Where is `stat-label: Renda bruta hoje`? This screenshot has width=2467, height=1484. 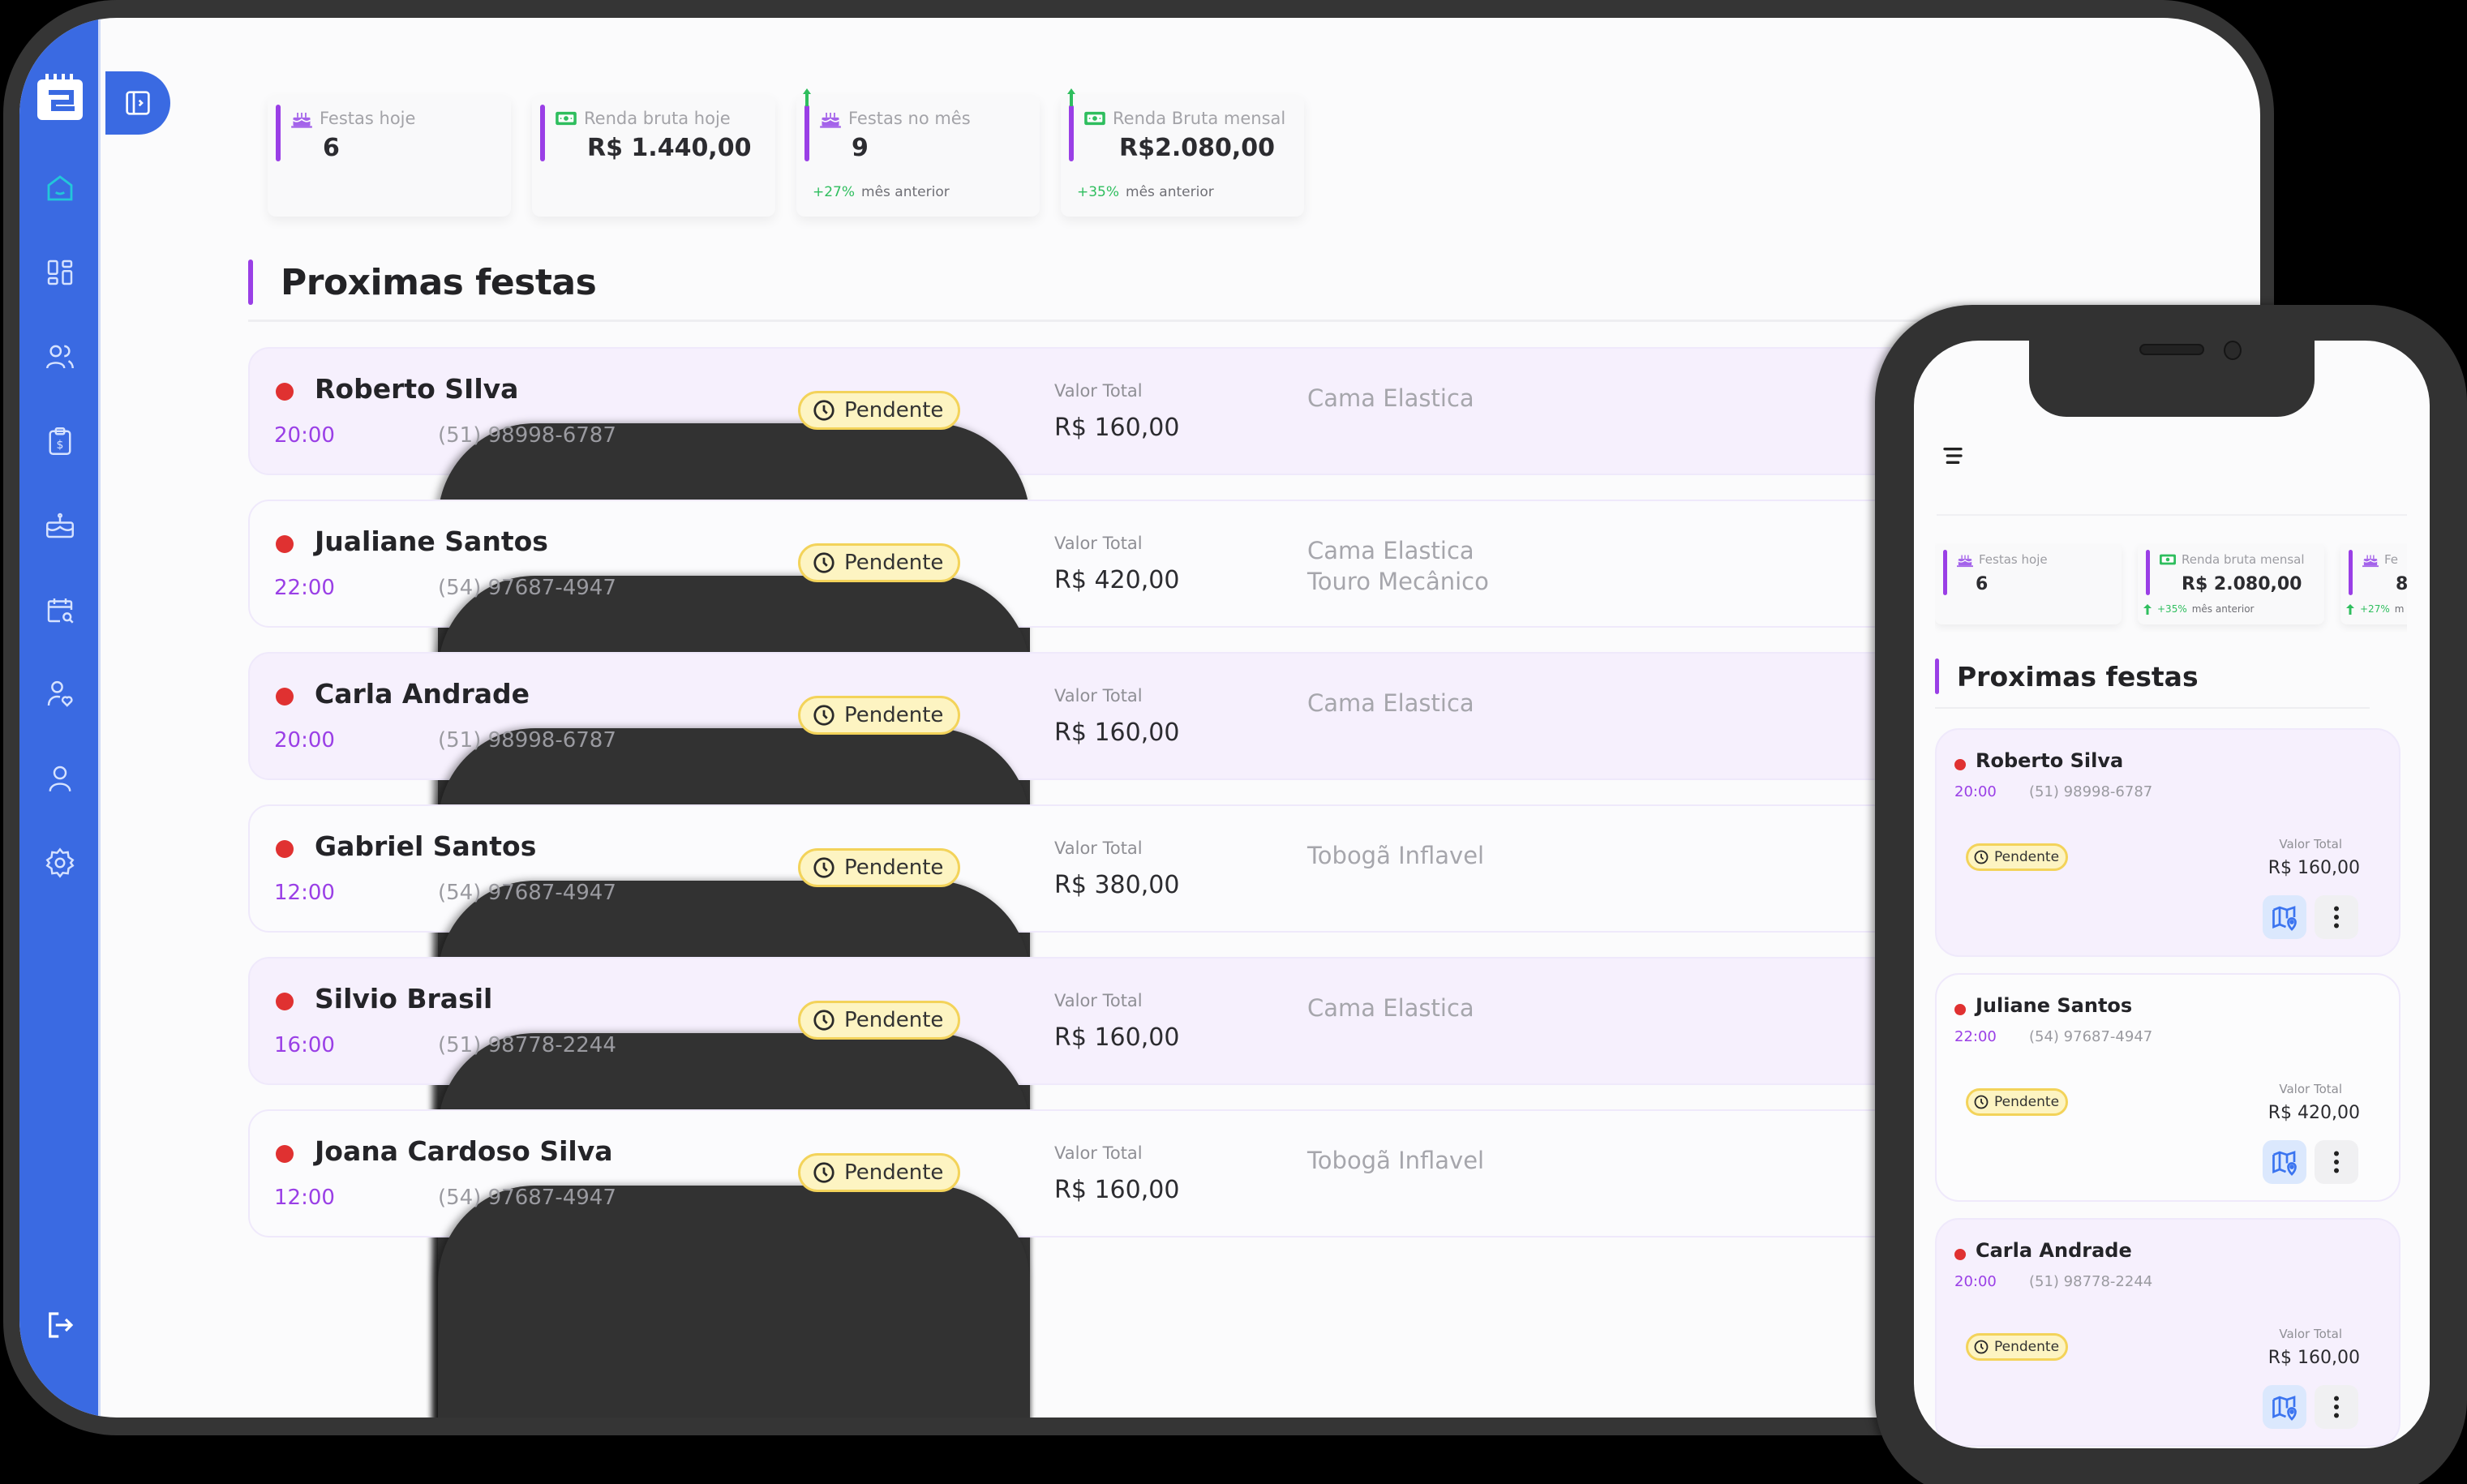
stat-label: Renda bruta hoje is located at coordinates (657, 118).